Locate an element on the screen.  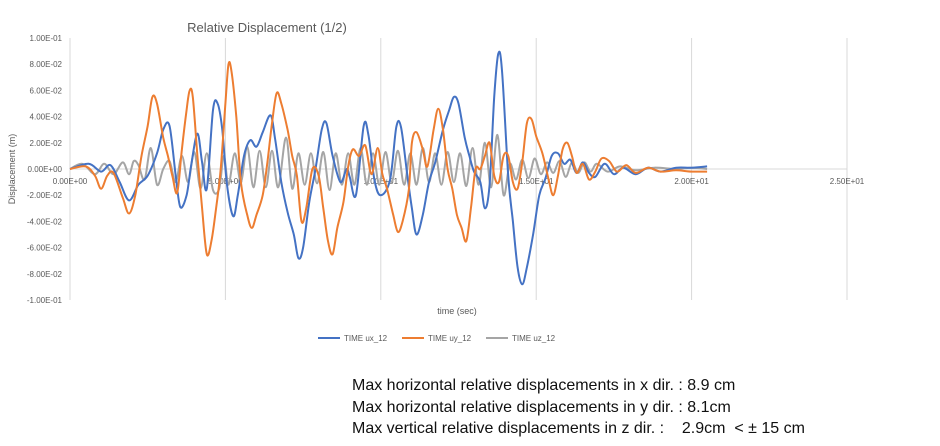
y-tick-label: -4.00E-02 is located at coordinates (45, 221).